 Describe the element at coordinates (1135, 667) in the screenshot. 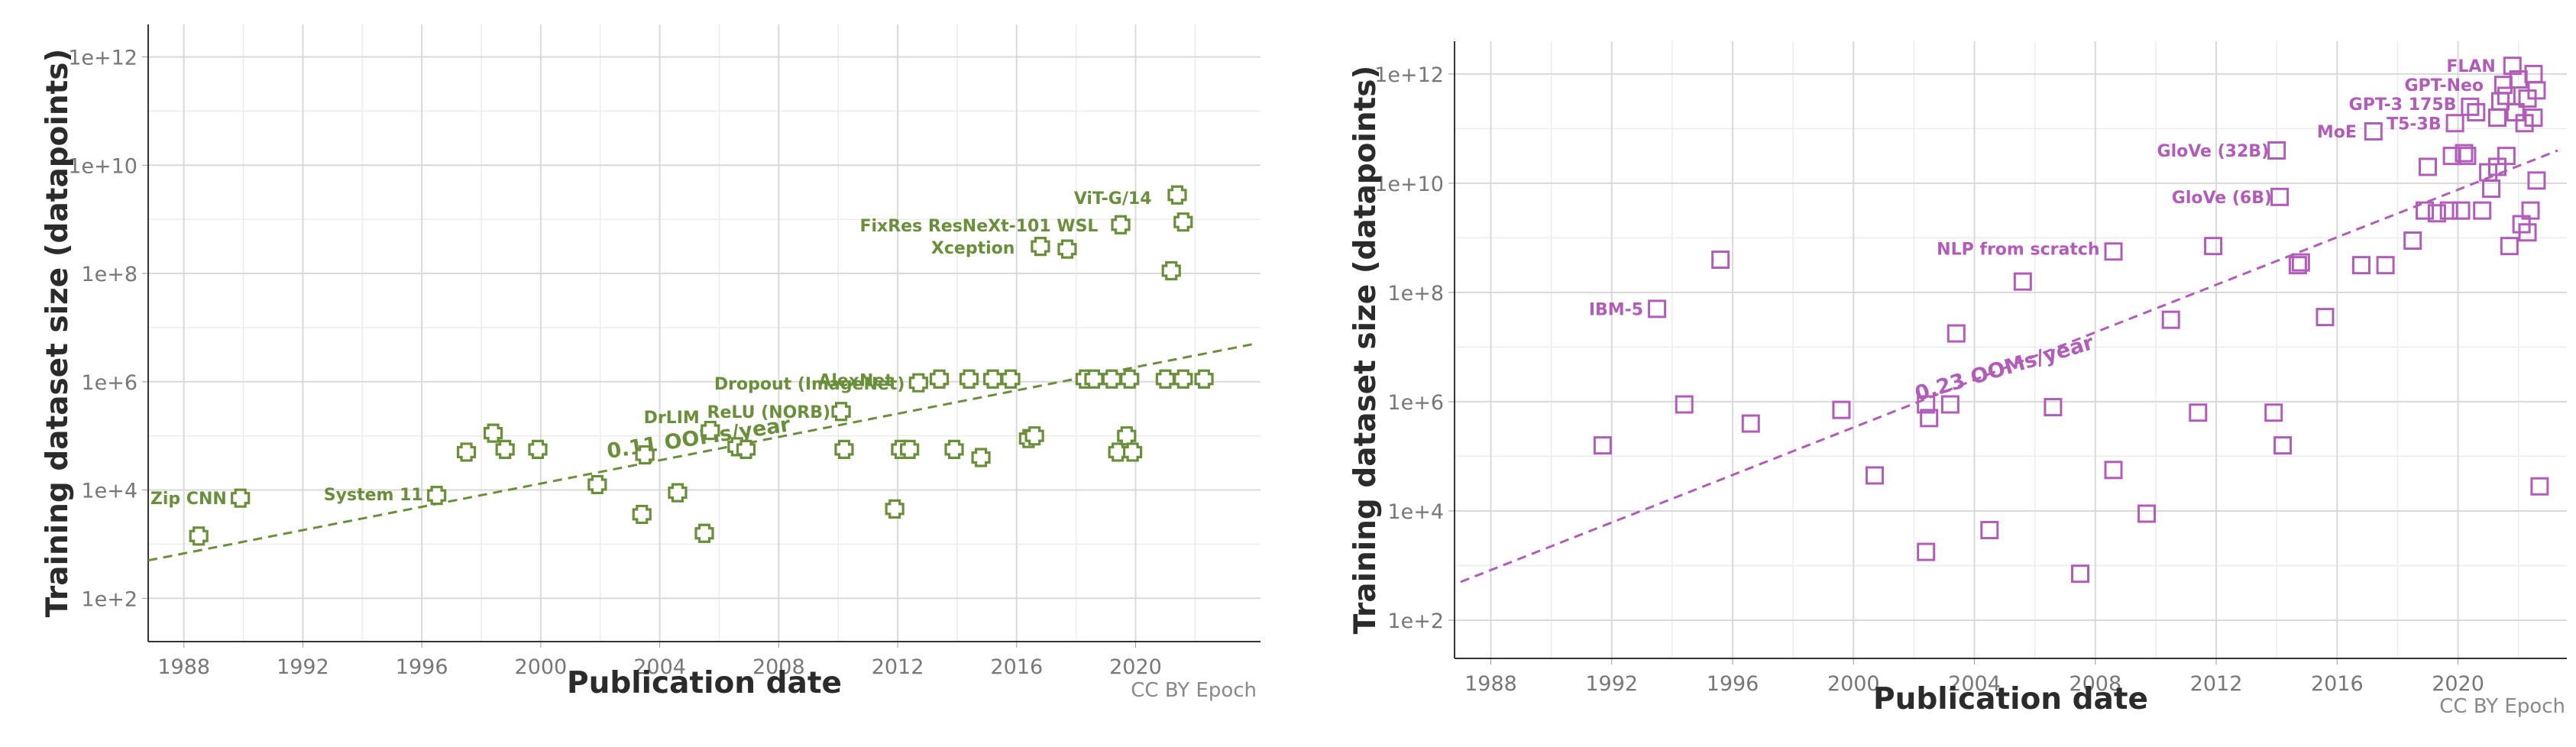

I see `x-tick-label: 2020` at that location.